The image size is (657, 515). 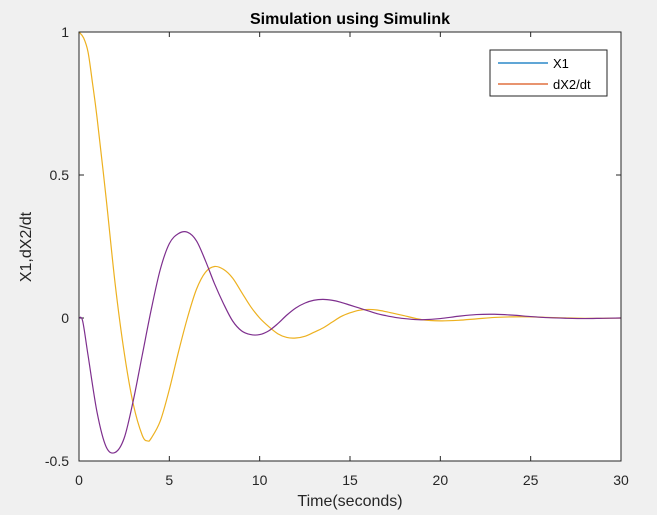 What do you see at coordinates (26, 246) in the screenshot?
I see `y-axis-label: X1,dX2/dt` at bounding box center [26, 246].